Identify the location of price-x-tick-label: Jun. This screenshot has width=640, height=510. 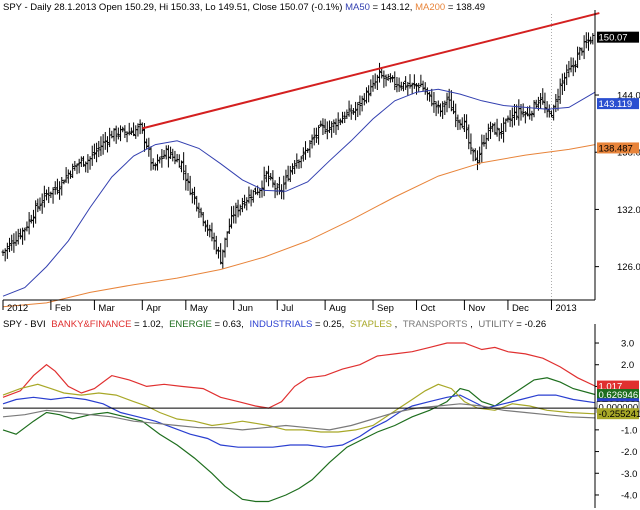
(245, 308).